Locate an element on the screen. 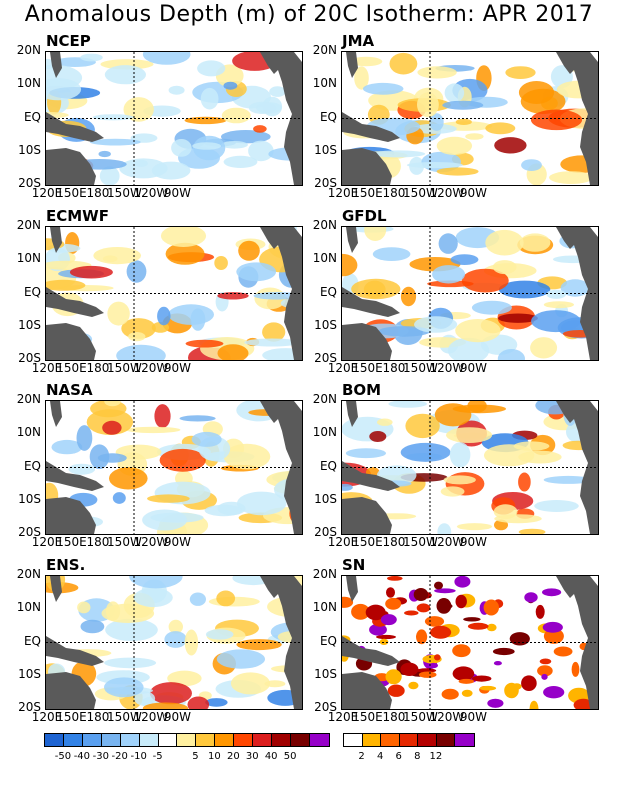 This screenshot has width=618, height=800. colorbar-label: 2 is located at coordinates (361, 756).